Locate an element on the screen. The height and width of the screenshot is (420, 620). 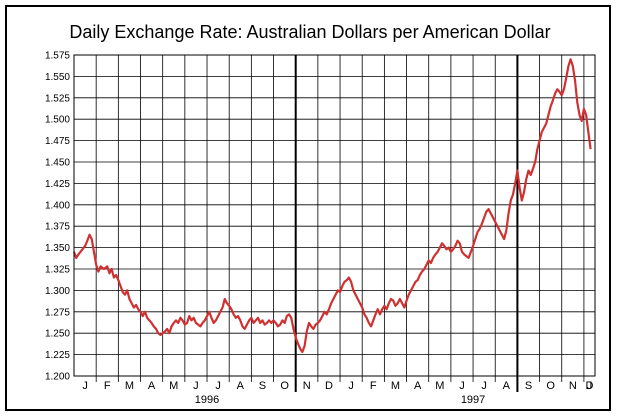
y-tick-label: 1.550 is located at coordinates (57, 77).